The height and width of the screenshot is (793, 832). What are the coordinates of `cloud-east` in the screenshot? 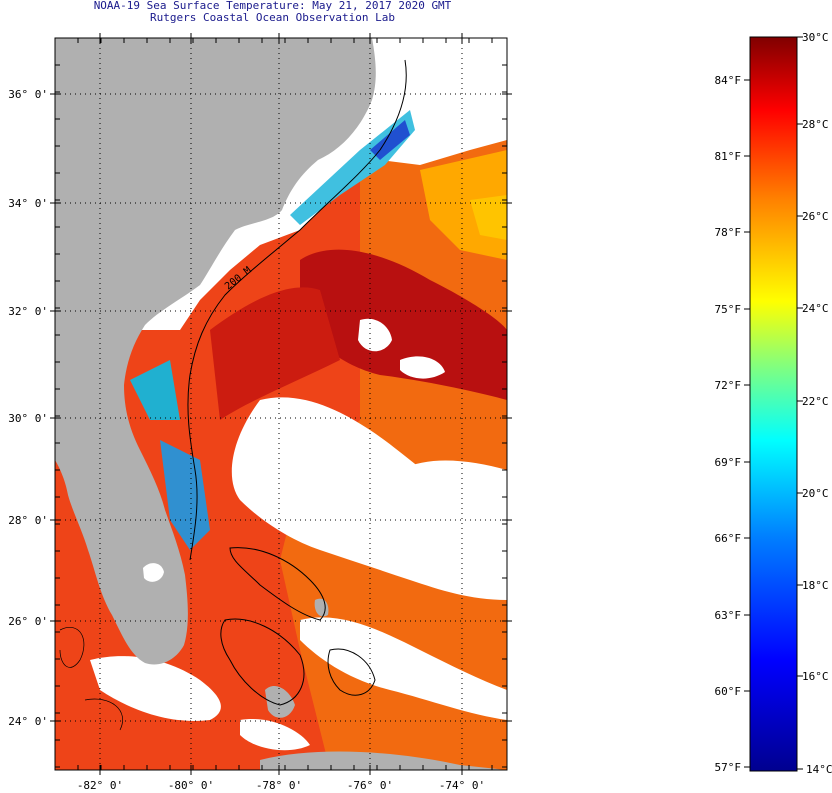 It's located at (453, 490).